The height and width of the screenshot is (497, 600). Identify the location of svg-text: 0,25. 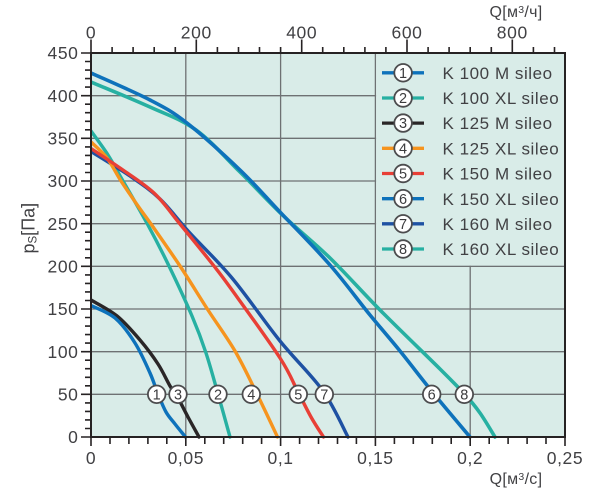
(565, 458).